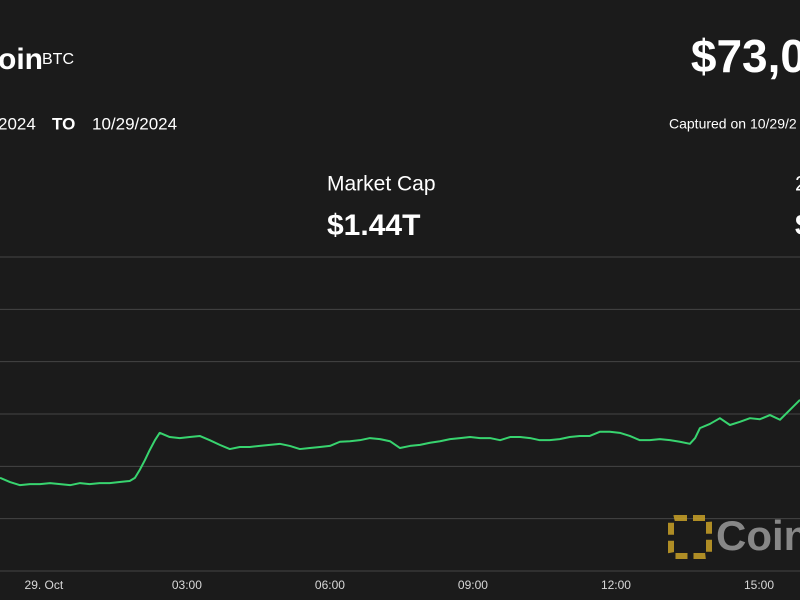 This screenshot has width=800, height=600. Describe the element at coordinates (400, 443) in the screenshot. I see `price-line` at that location.